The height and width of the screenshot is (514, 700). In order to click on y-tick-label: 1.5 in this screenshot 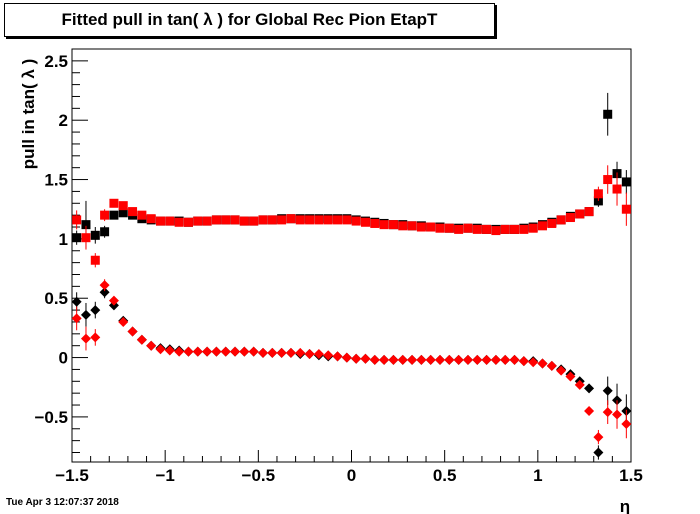, I will do `click(56, 180)`.